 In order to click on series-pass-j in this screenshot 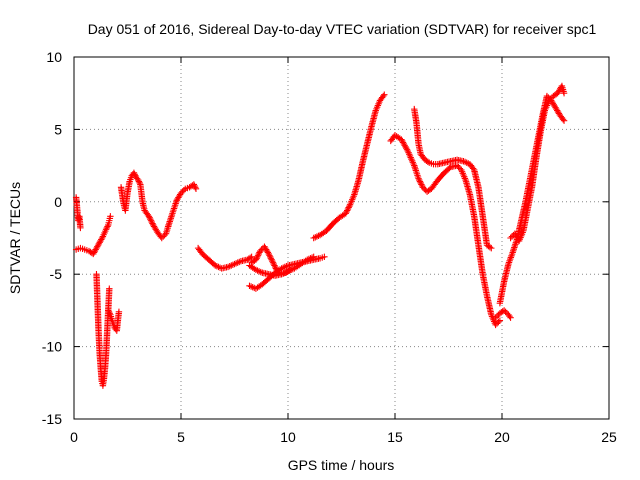, I will do `click(281, 266)`.